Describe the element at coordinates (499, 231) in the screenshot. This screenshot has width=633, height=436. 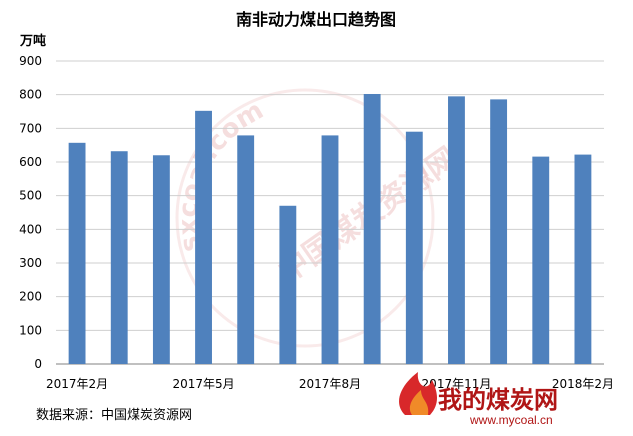
I see `bar-2017年12月` at that location.